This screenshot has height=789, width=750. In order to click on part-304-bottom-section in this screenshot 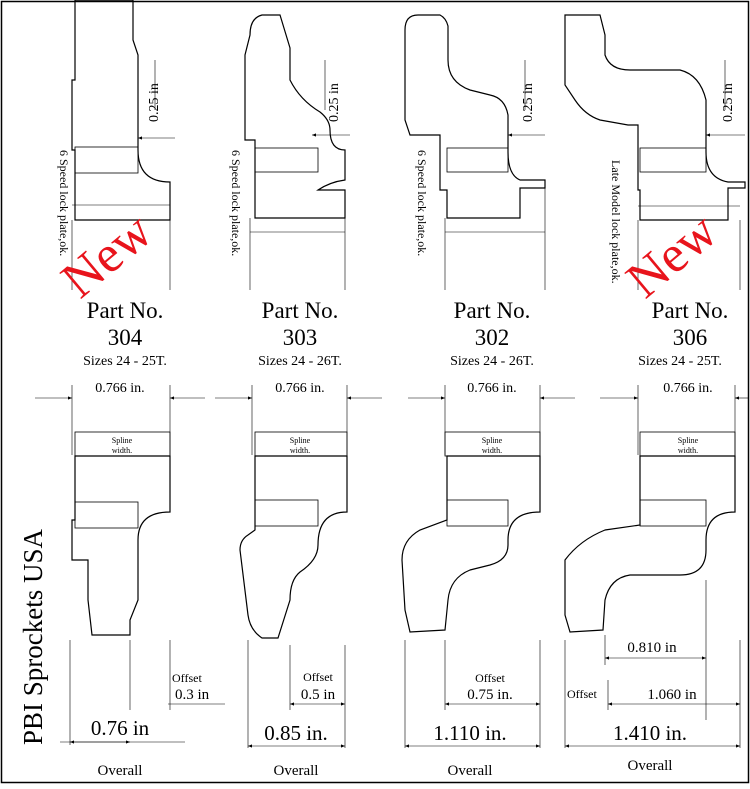, I will do `click(121, 545)`.